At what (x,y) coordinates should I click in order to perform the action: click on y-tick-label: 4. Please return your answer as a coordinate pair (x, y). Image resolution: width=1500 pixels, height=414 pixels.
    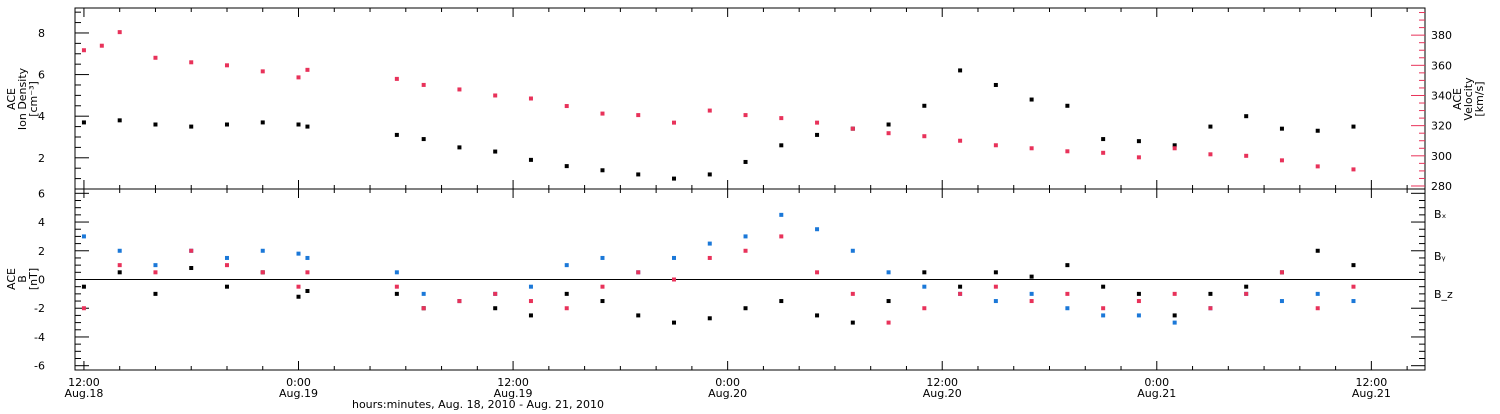
    Looking at the image, I should click on (41, 116).